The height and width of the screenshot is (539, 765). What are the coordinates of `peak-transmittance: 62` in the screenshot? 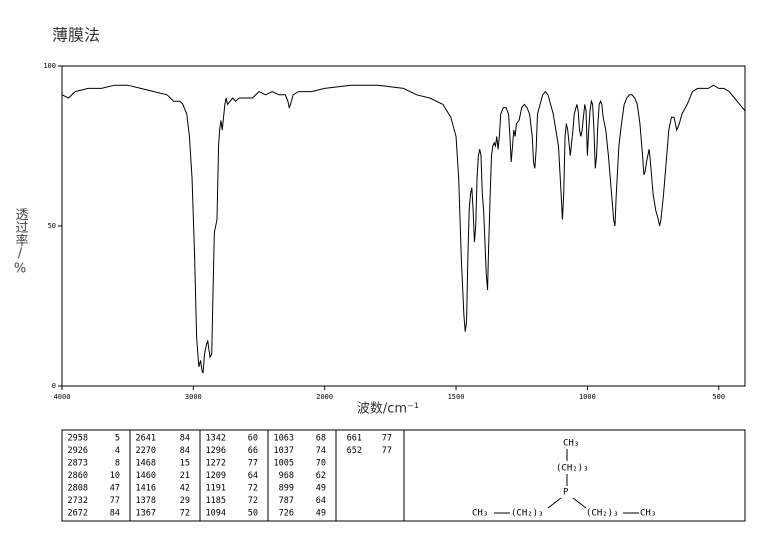 It's located at (321, 476).